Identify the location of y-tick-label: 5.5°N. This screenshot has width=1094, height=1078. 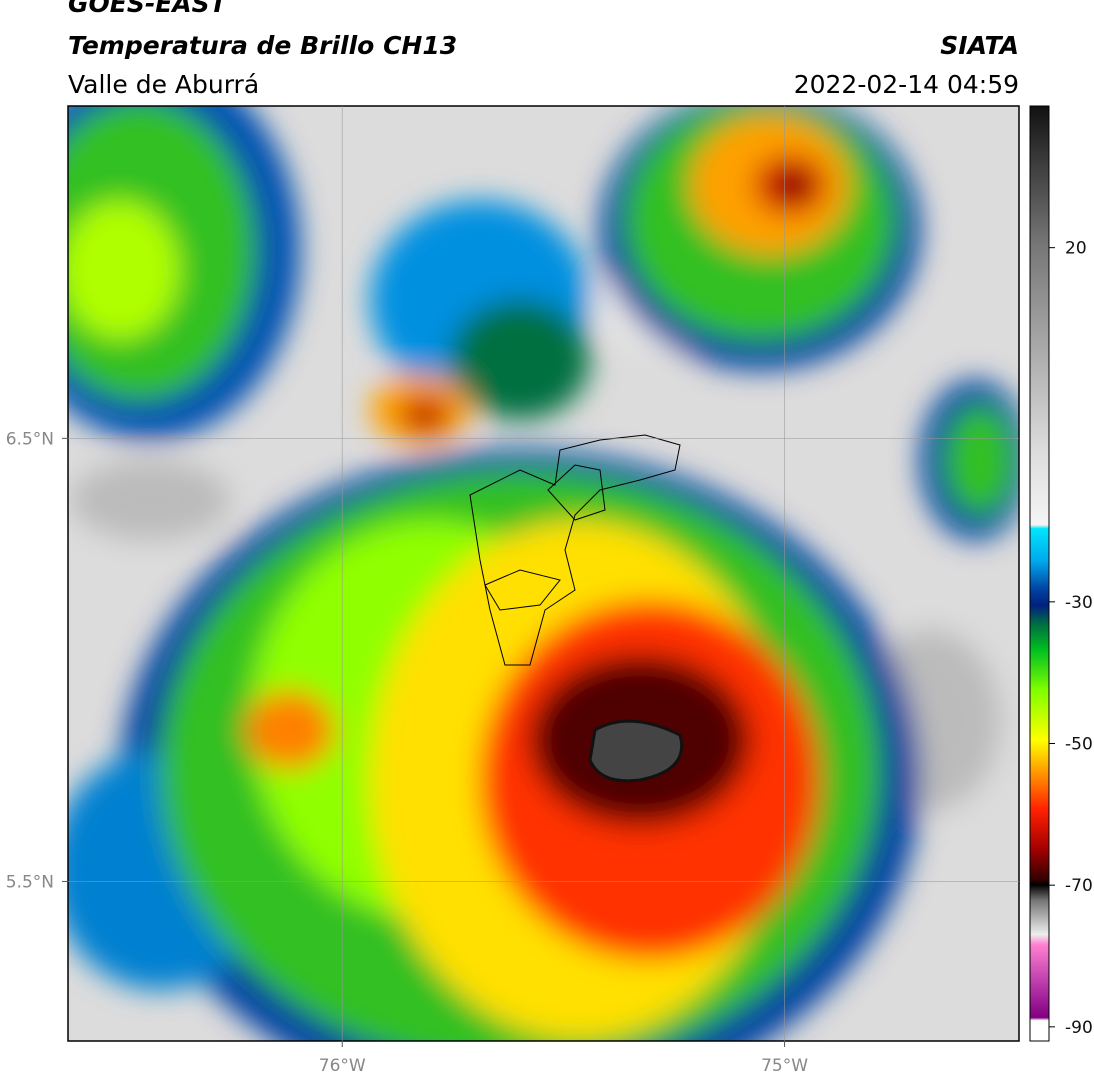
(30, 882).